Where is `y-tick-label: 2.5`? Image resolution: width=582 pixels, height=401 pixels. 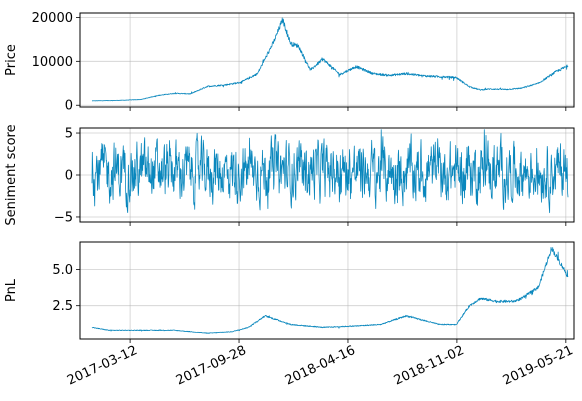
y-tick-label: 2.5 is located at coordinates (62, 306).